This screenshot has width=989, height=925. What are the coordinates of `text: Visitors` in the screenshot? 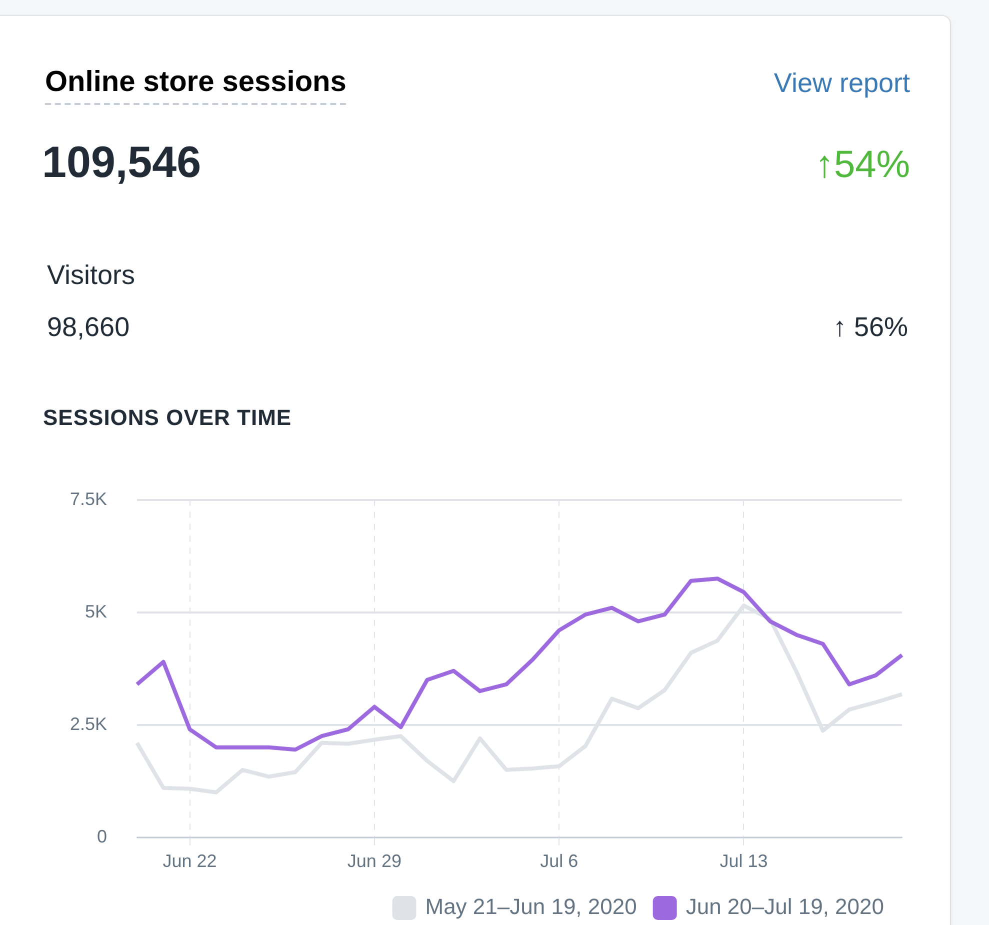 It's located at (91, 275).